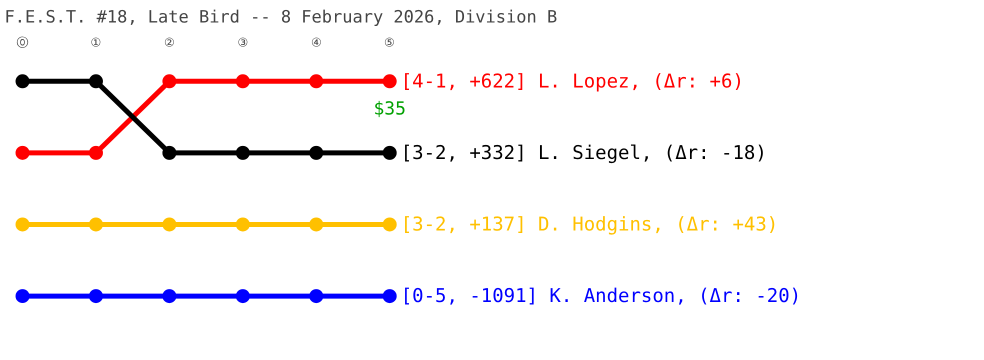  What do you see at coordinates (96, 43) in the screenshot?
I see `x-tick-label: ①` at bounding box center [96, 43].